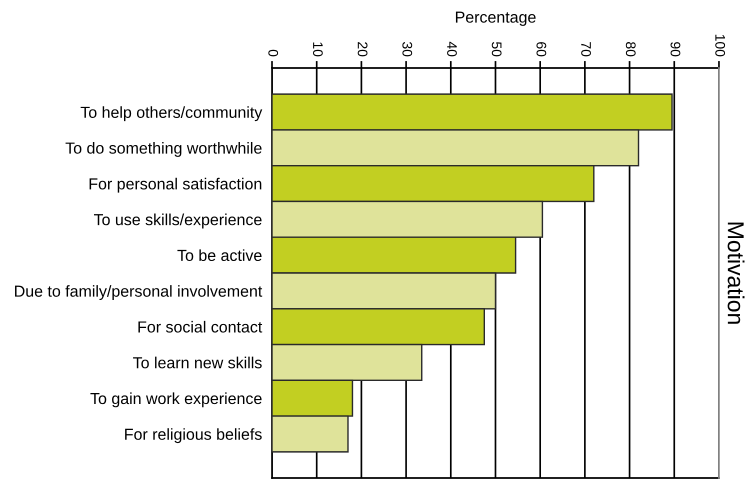  What do you see at coordinates (193, 436) in the screenshot?
I see `y-tick-label: For religious beliefs` at bounding box center [193, 436].